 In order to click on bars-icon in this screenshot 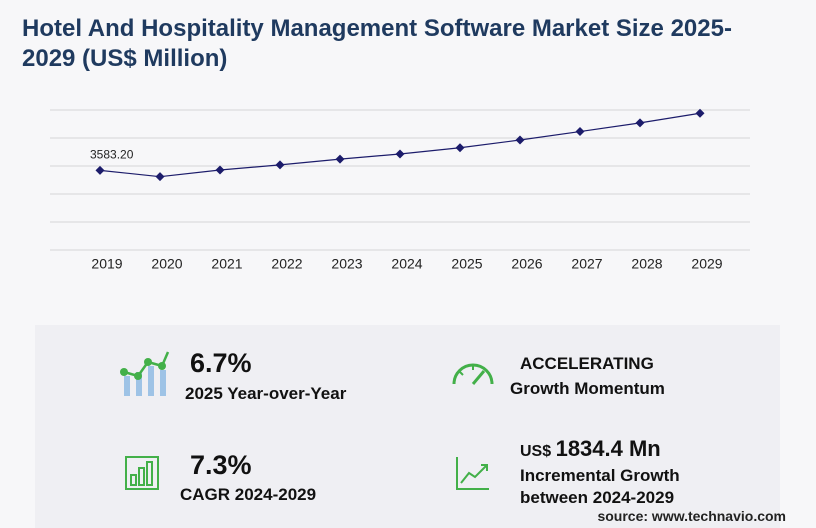, I will do `click(142, 473)`.